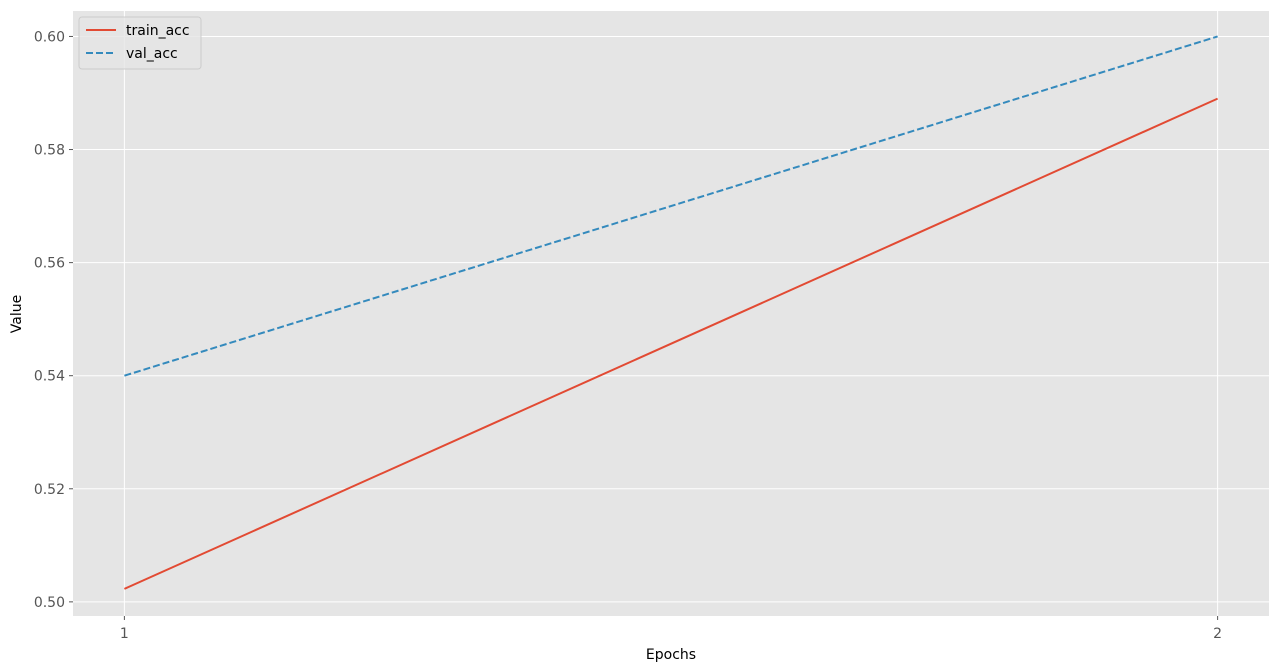  I want to click on y-tick-label: 0.58, so click(49, 151).